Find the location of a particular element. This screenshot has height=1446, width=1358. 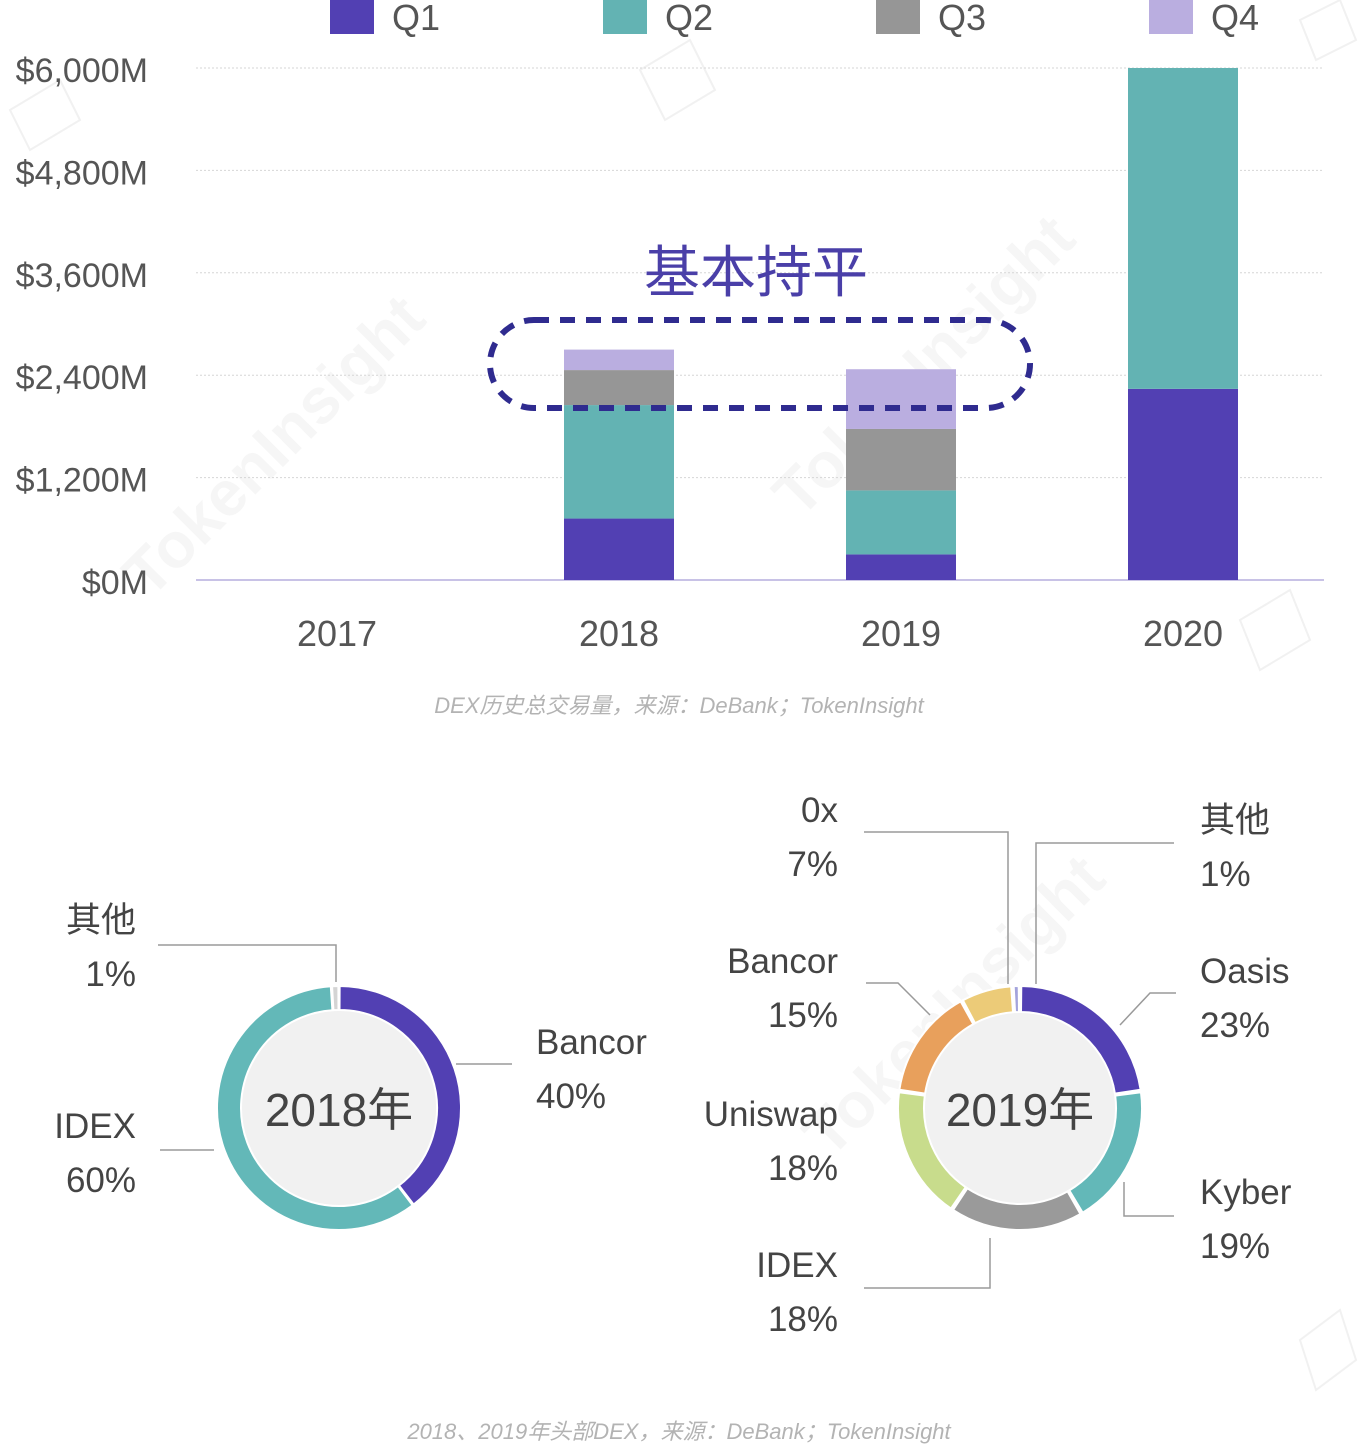

legend-swatch-q2 is located at coordinates (625, 17).